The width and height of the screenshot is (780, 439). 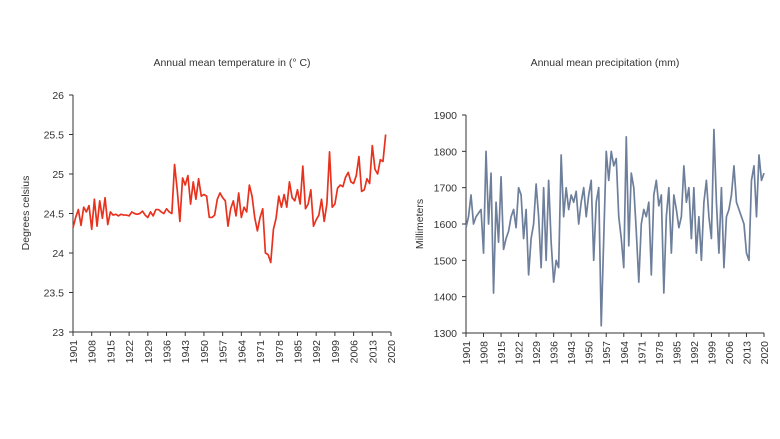 What do you see at coordinates (446, 298) in the screenshot?
I see `precipitation-y-tick-label: 1400` at bounding box center [446, 298].